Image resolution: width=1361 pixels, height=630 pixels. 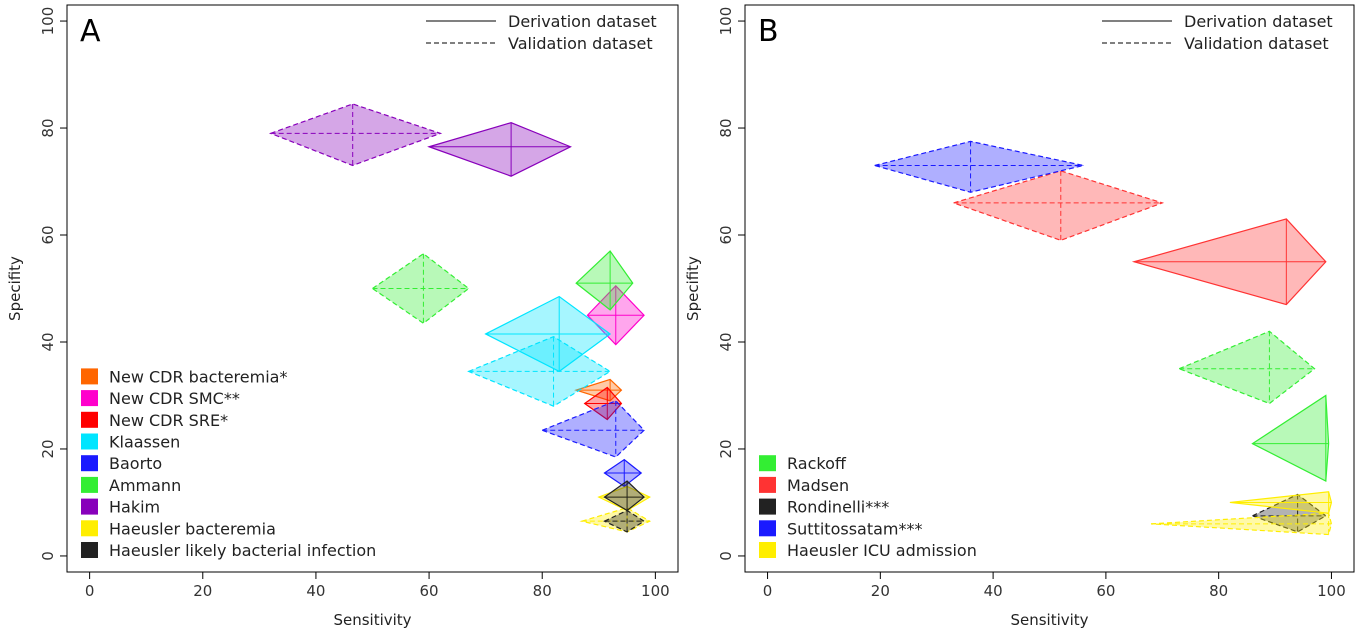 I want to click on legend-label: Rackoff, so click(x=817, y=463).